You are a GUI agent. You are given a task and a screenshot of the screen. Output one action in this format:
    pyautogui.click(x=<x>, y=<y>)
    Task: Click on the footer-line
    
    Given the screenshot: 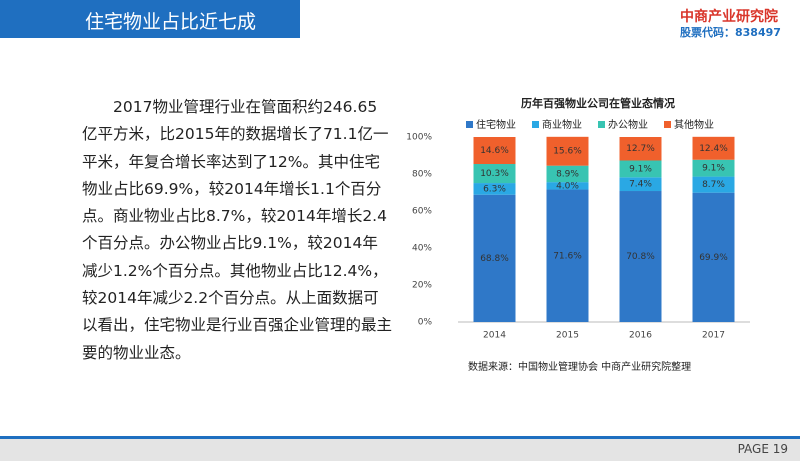 What is the action you would take?
    pyautogui.click(x=400, y=437)
    